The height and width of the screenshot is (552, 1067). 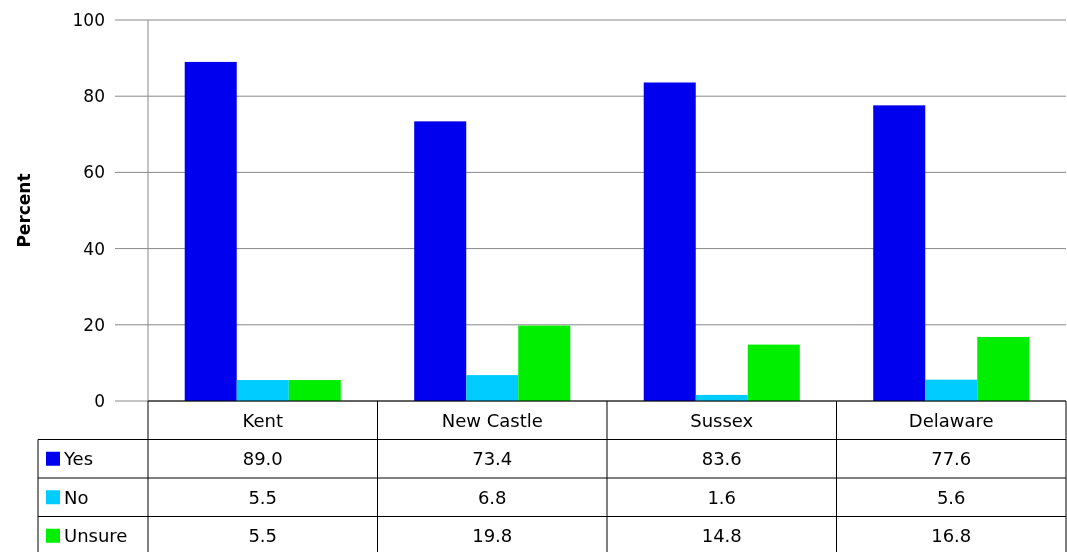 What do you see at coordinates (262, 459) in the screenshot?
I see `data-label: 89.0` at bounding box center [262, 459].